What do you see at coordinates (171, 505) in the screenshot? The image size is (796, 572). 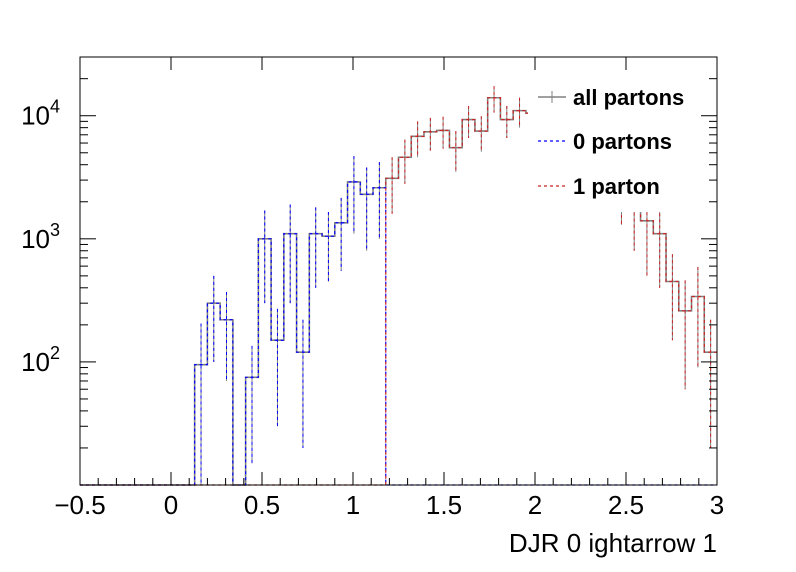 I see `x-tick-label: 0` at bounding box center [171, 505].